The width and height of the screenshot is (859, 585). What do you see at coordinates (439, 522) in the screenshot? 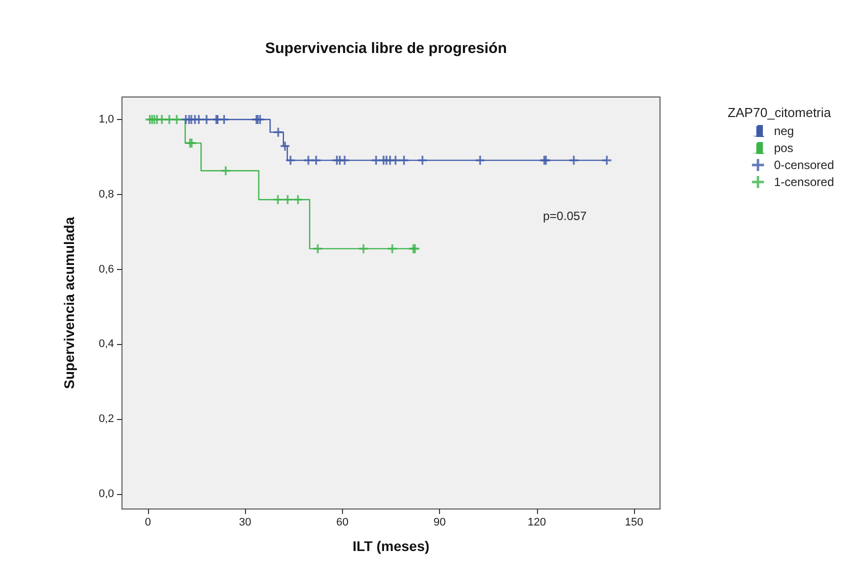
I see `x-tick-label: 90` at bounding box center [439, 522].